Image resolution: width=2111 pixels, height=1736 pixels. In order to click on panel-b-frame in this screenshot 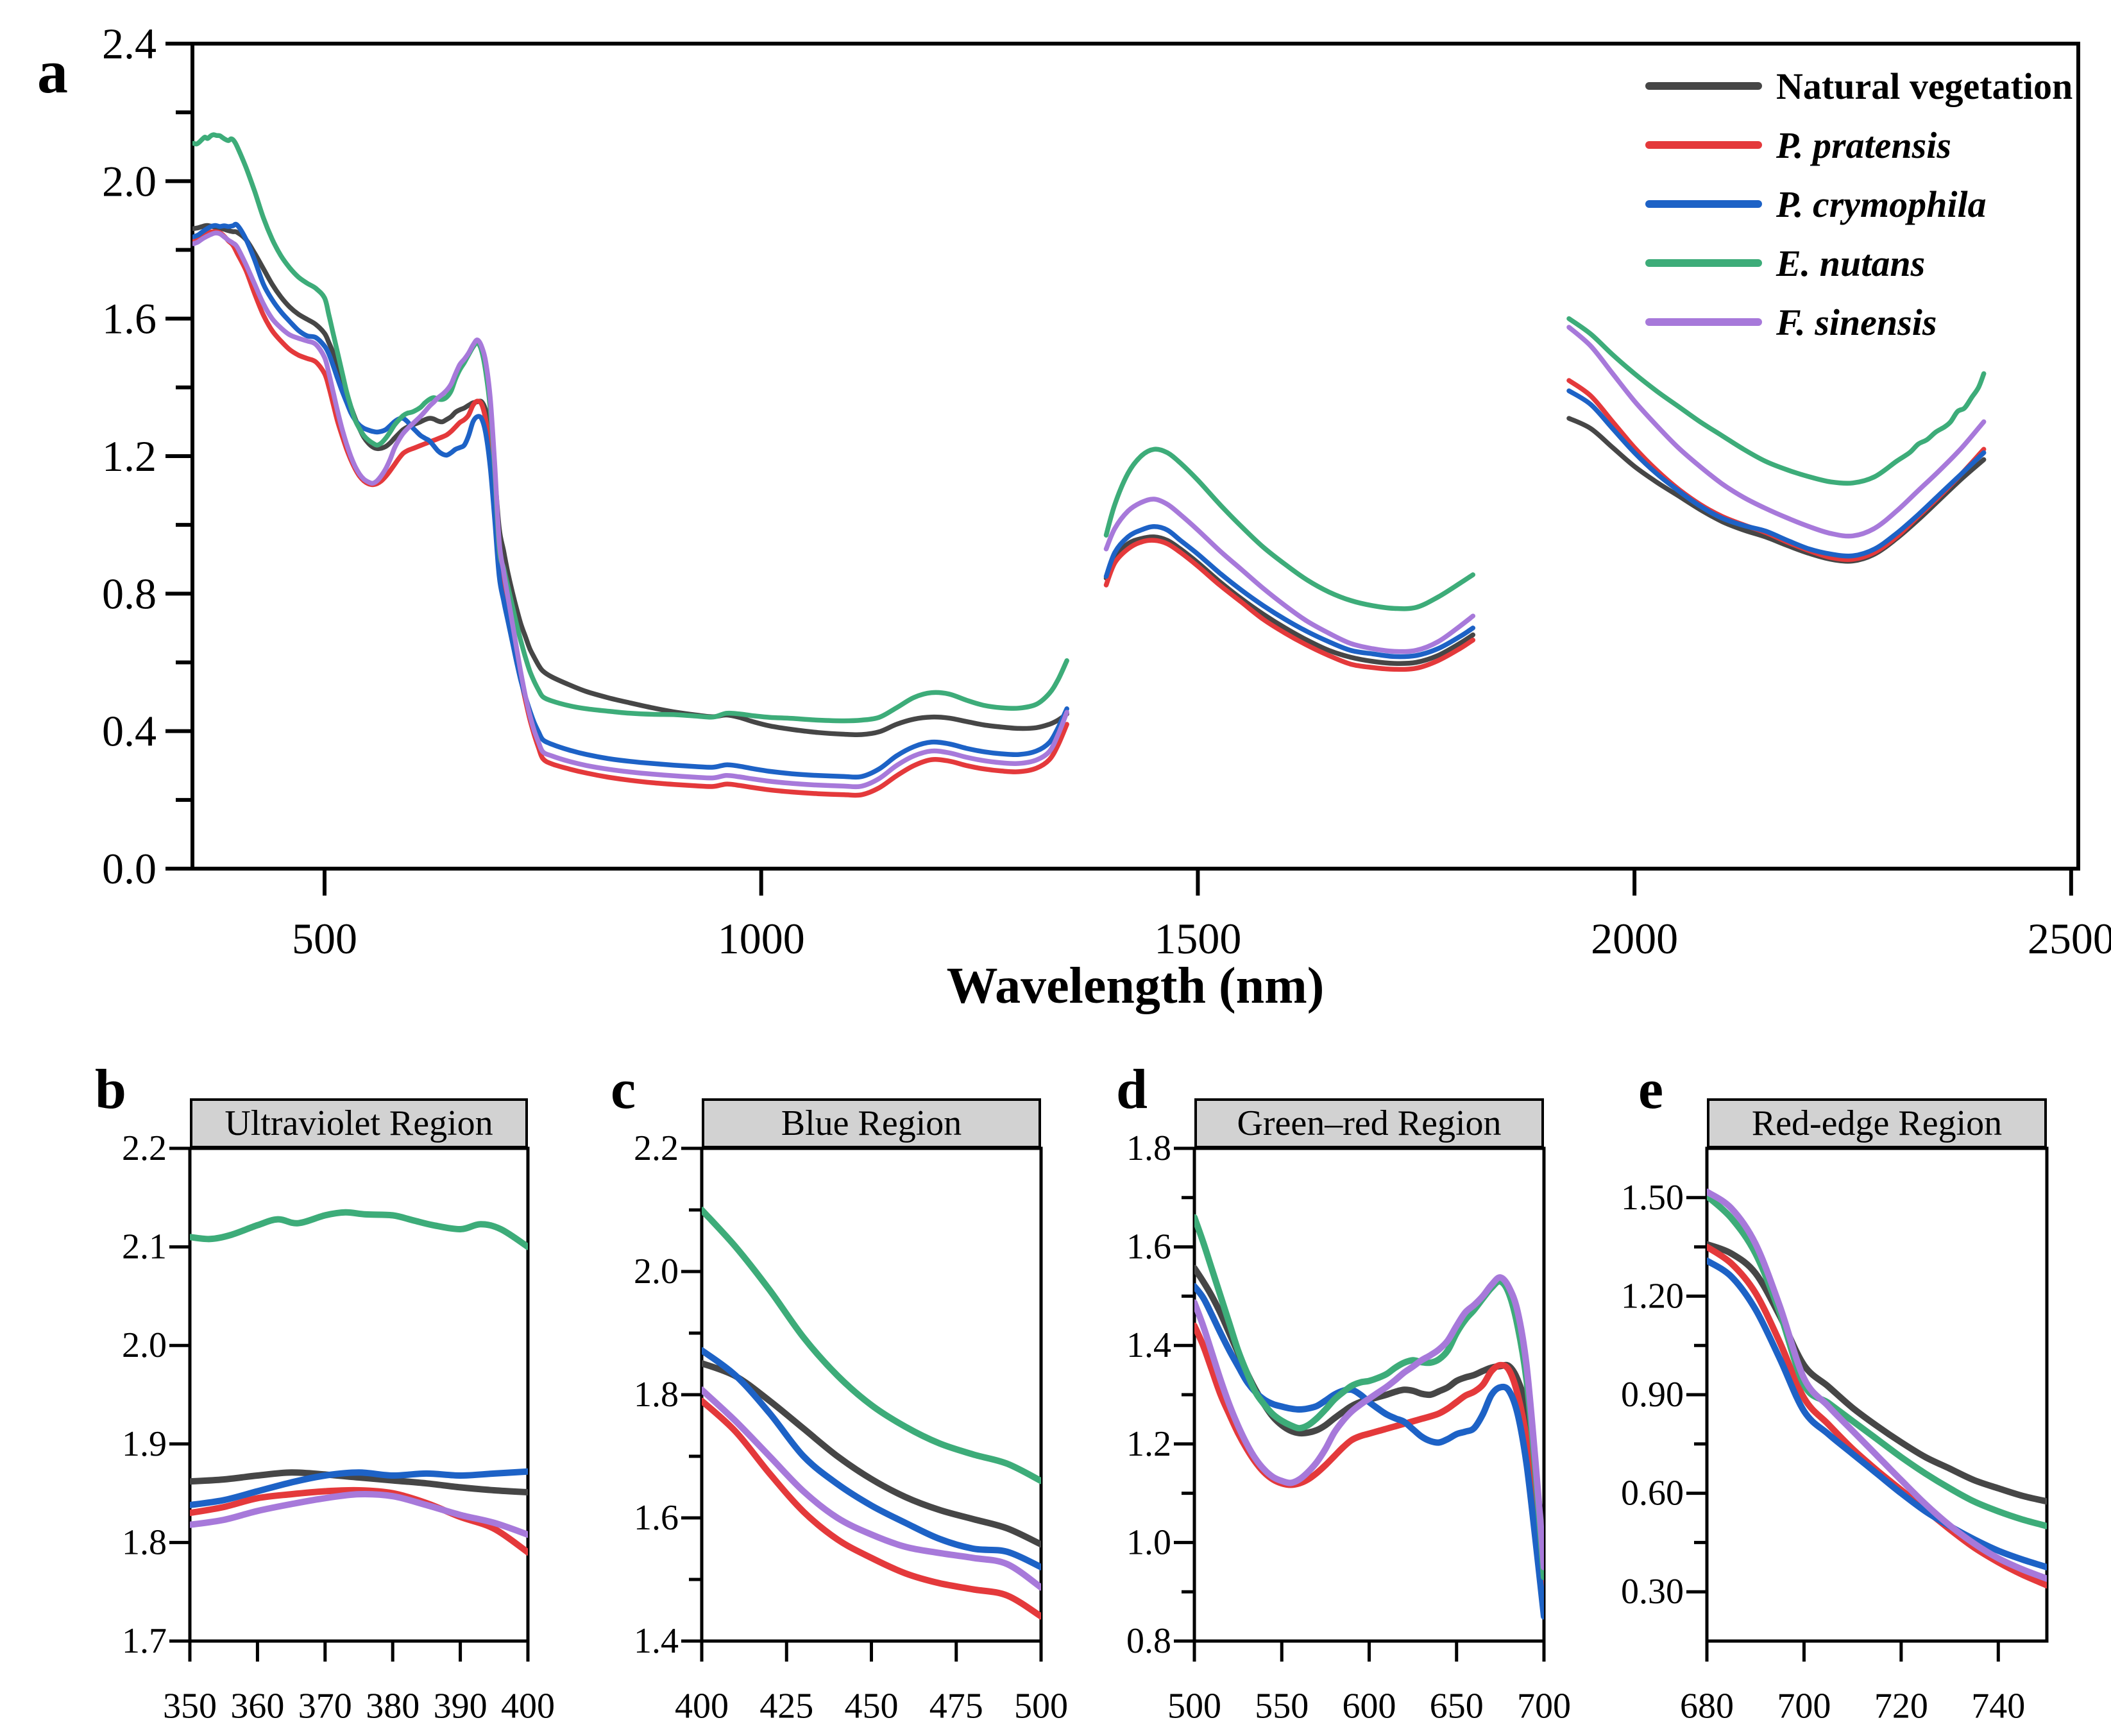, I will do `click(359, 1394)`.